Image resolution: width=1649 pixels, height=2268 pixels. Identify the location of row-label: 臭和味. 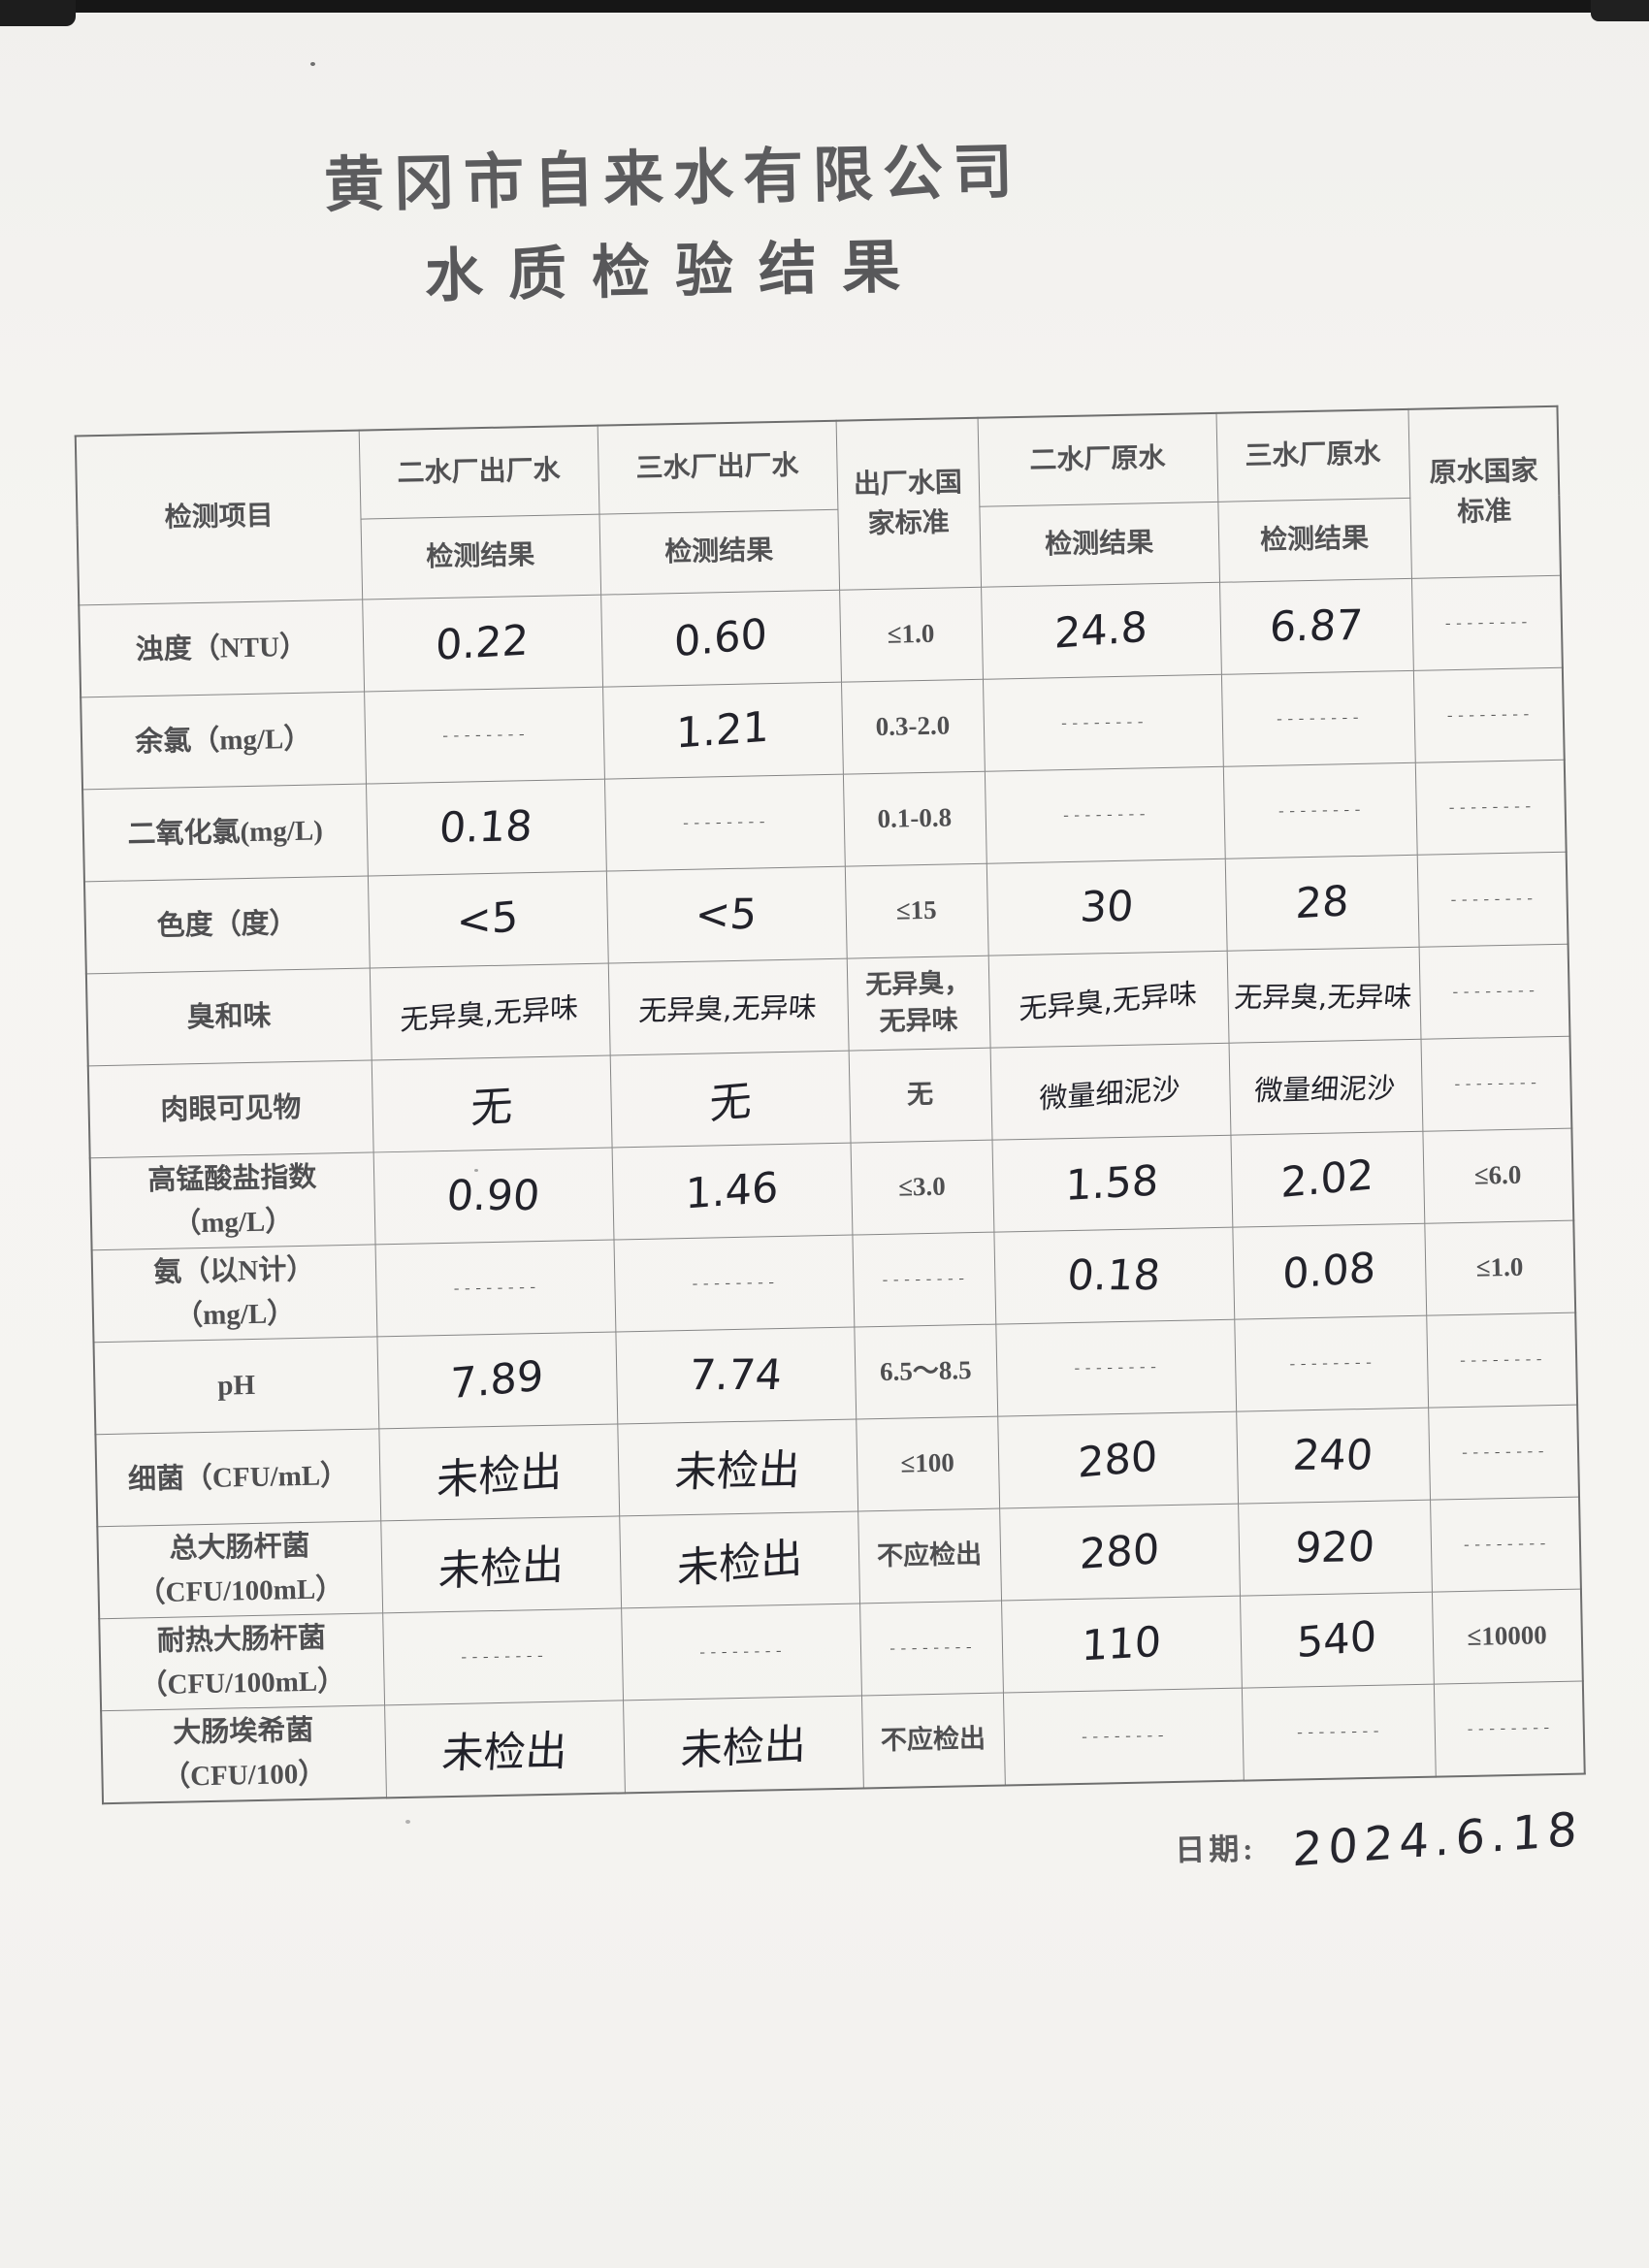
(228, 1016).